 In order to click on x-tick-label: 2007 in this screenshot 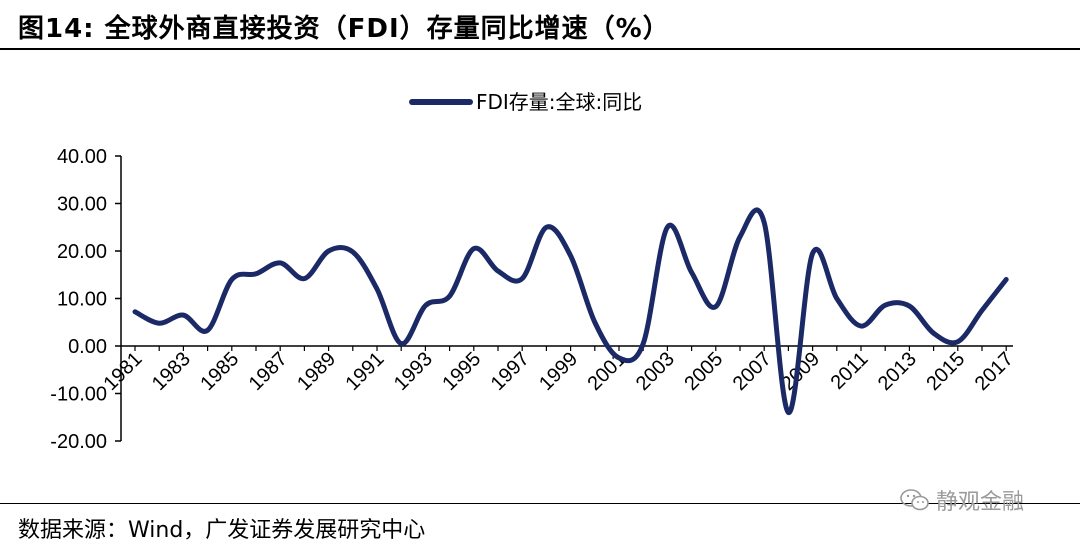, I will do `click(752, 371)`.